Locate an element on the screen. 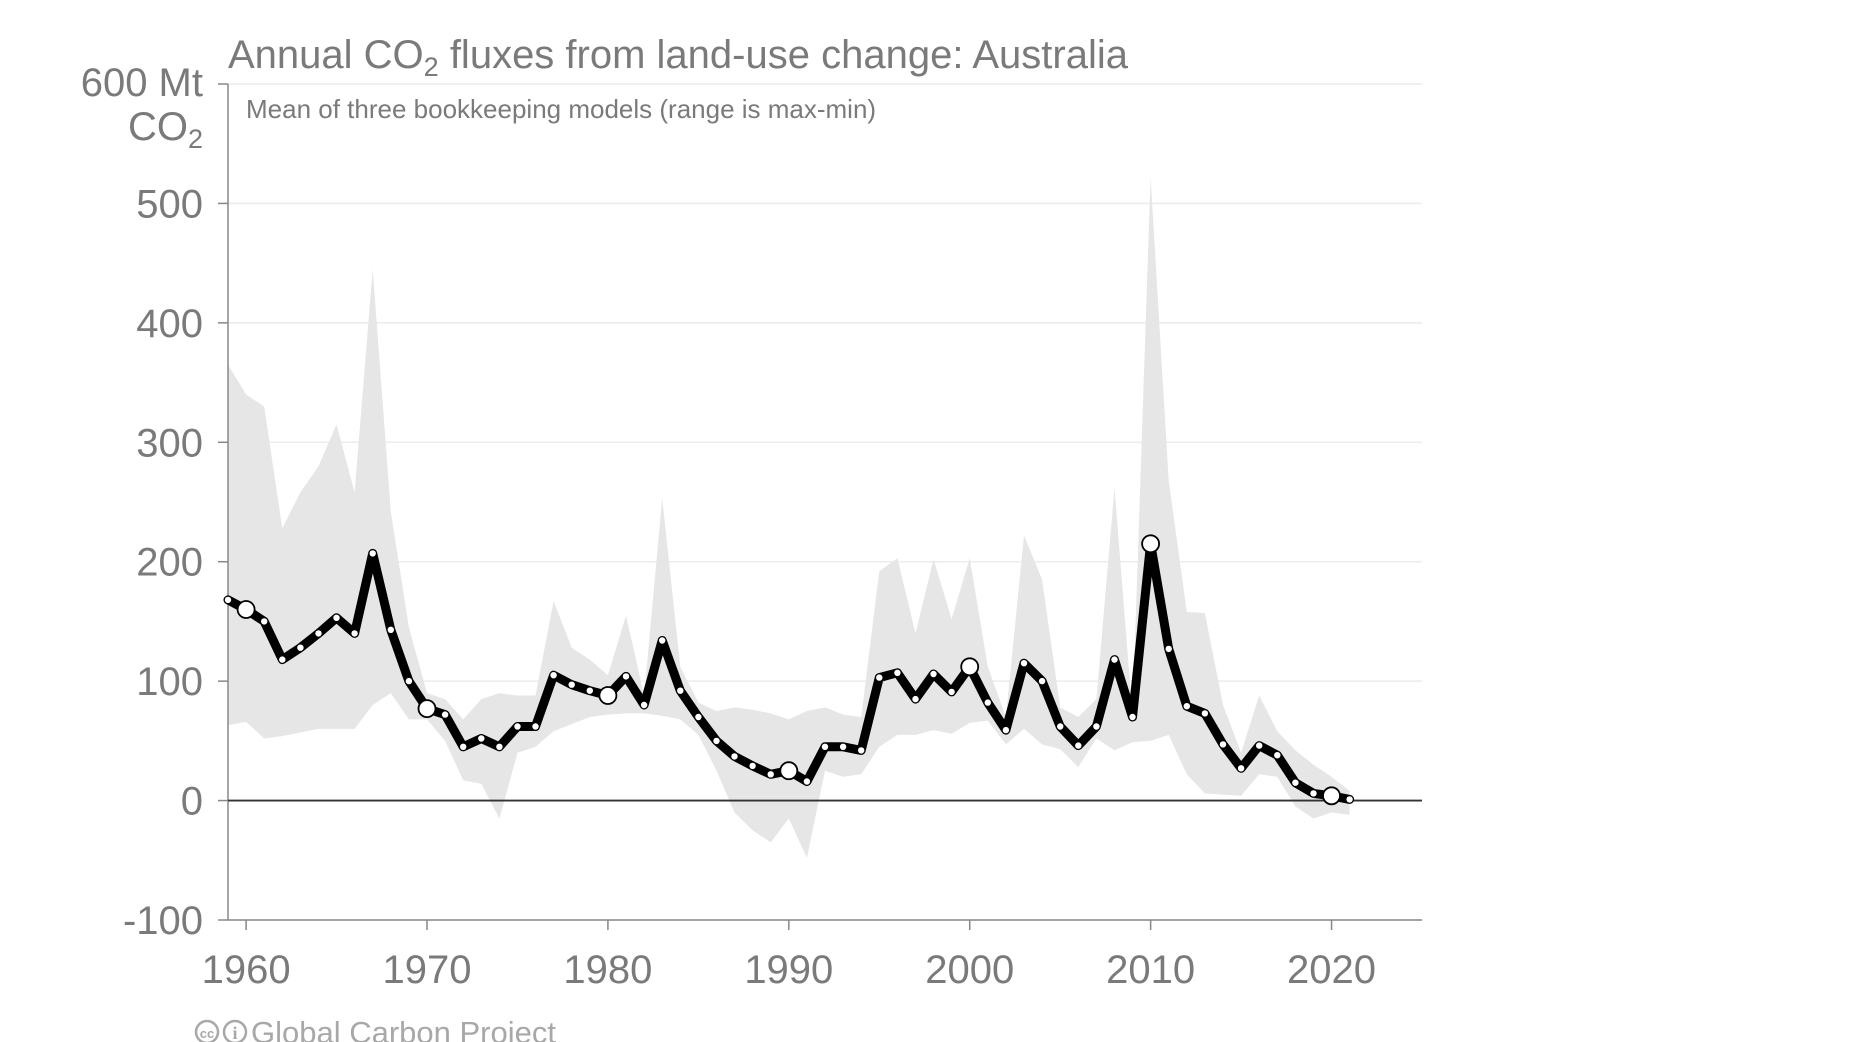  x-tick-label: 2010 is located at coordinates (1150, 970).